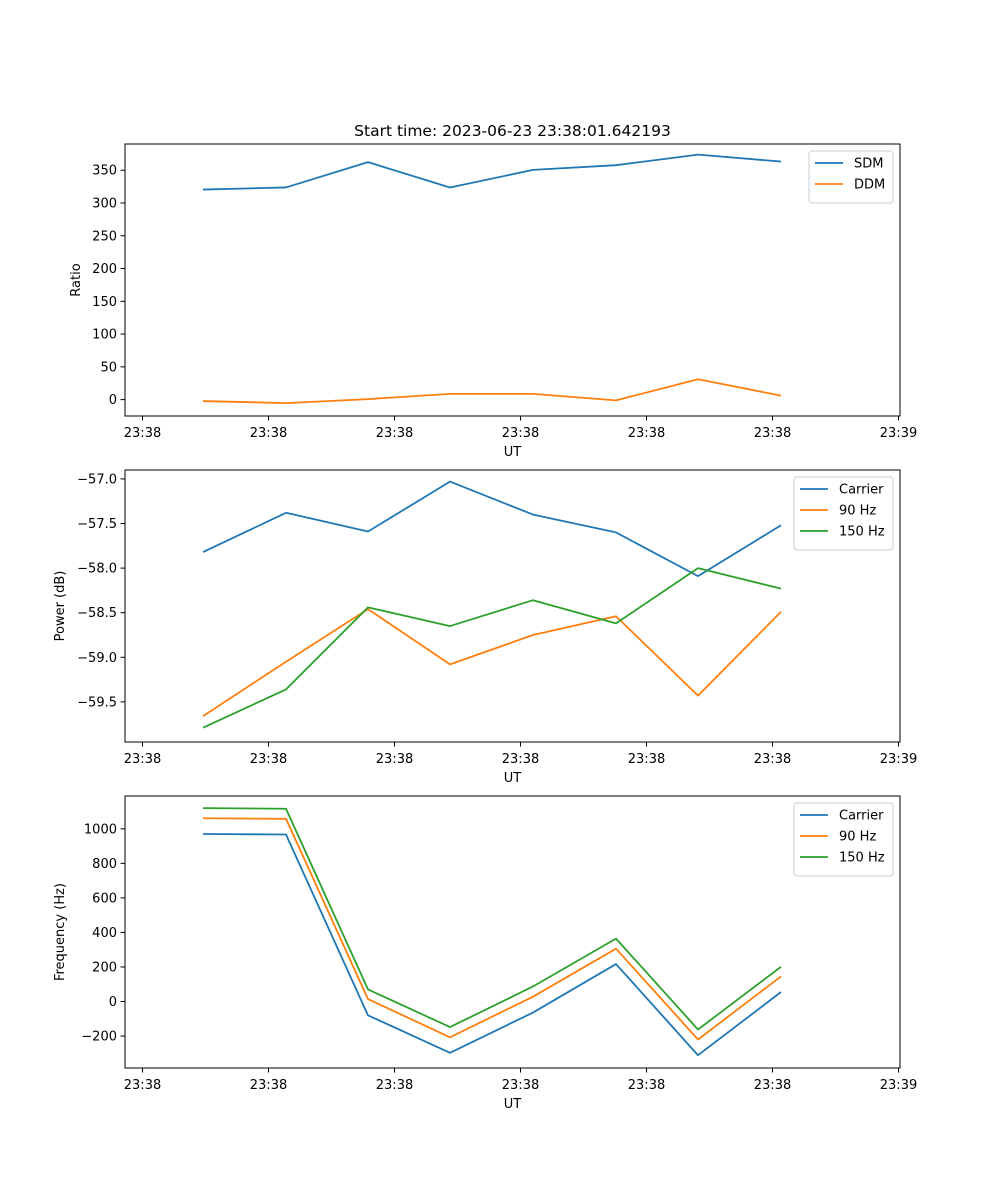 This screenshot has height=1200, width=1000. I want to click on y-tick-label: 600, so click(104, 898).